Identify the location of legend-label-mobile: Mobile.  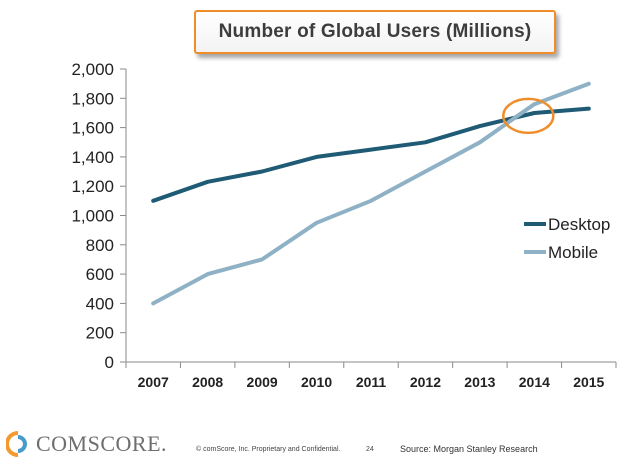
(573, 252).